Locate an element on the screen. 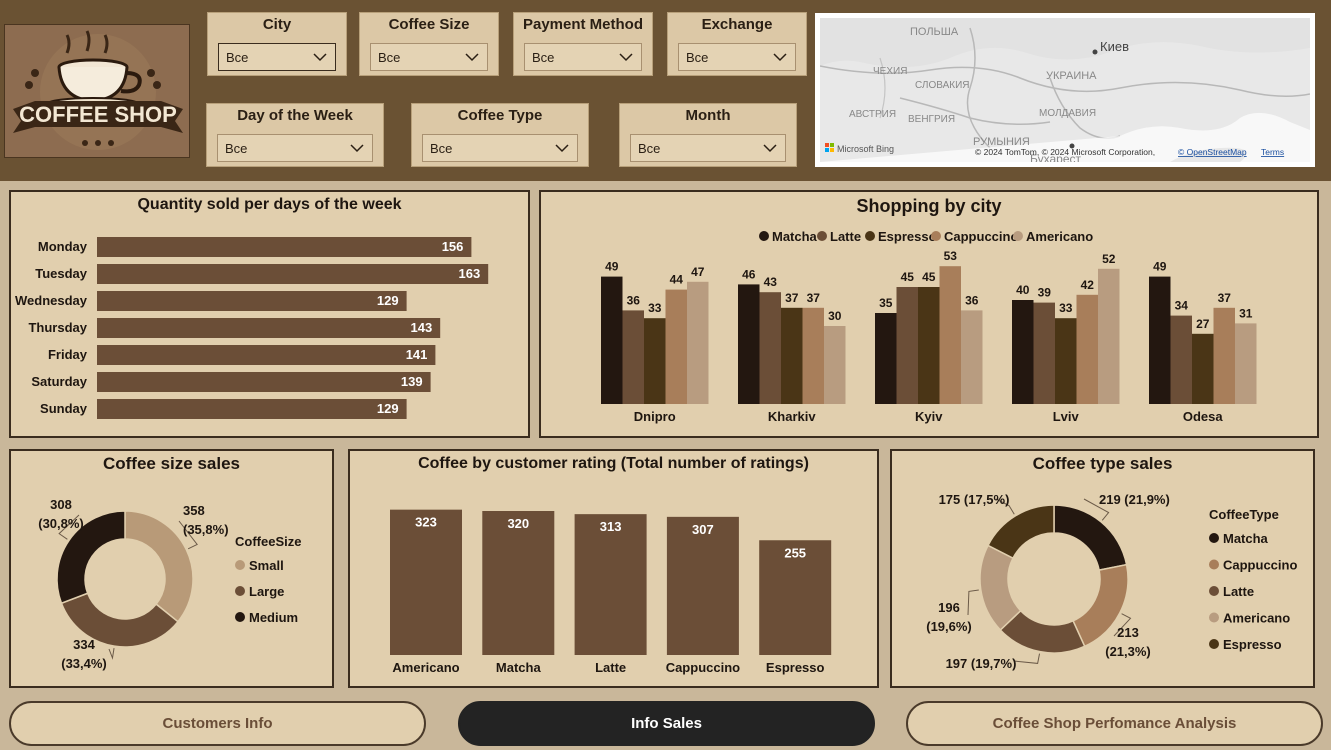 The height and width of the screenshot is (750, 1331). city-value-label: 42 is located at coordinates (1088, 285).